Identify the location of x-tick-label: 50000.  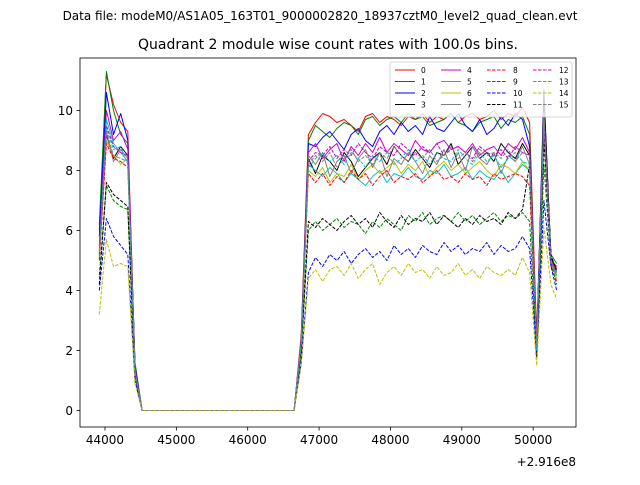
(533, 440).